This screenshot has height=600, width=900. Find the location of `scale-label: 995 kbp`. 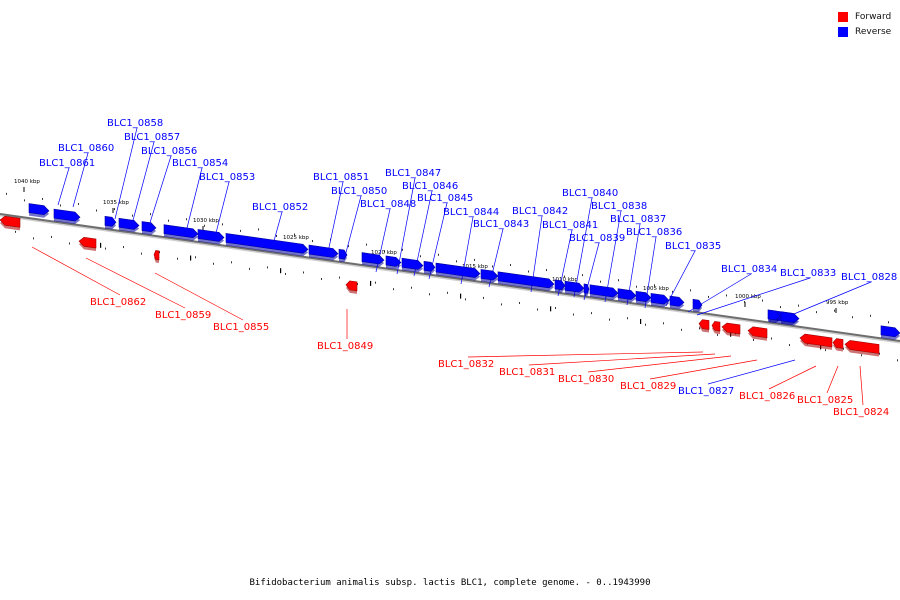

scale-label: 995 kbp is located at coordinates (837, 303).